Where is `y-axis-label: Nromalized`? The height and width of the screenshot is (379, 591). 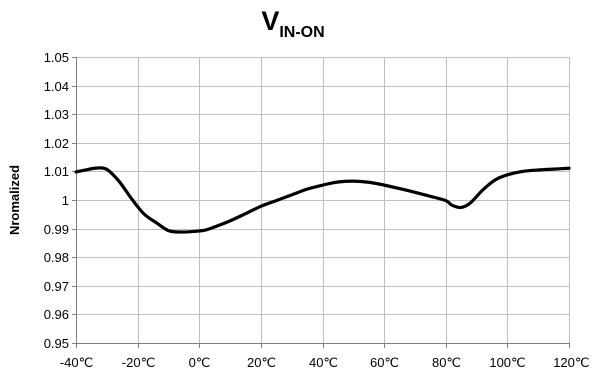 y-axis-label: Nromalized is located at coordinates (14, 200).